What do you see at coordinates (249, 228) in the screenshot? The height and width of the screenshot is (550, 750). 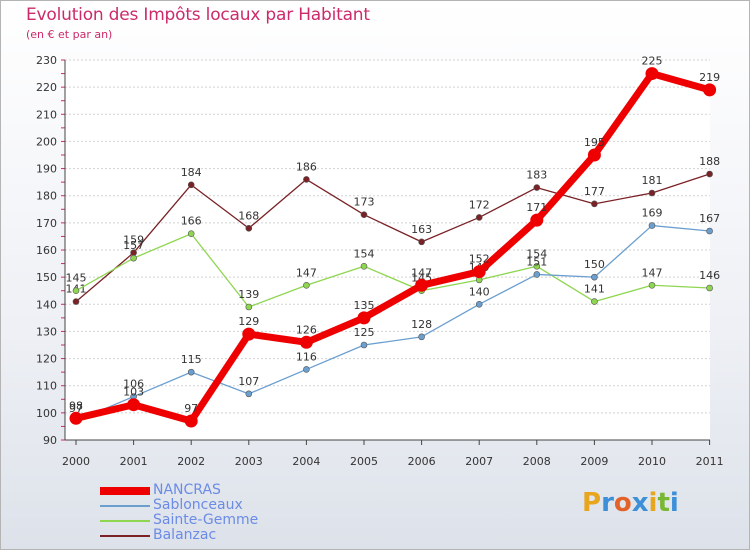 I see `data-point-balanzac-2003` at bounding box center [249, 228].